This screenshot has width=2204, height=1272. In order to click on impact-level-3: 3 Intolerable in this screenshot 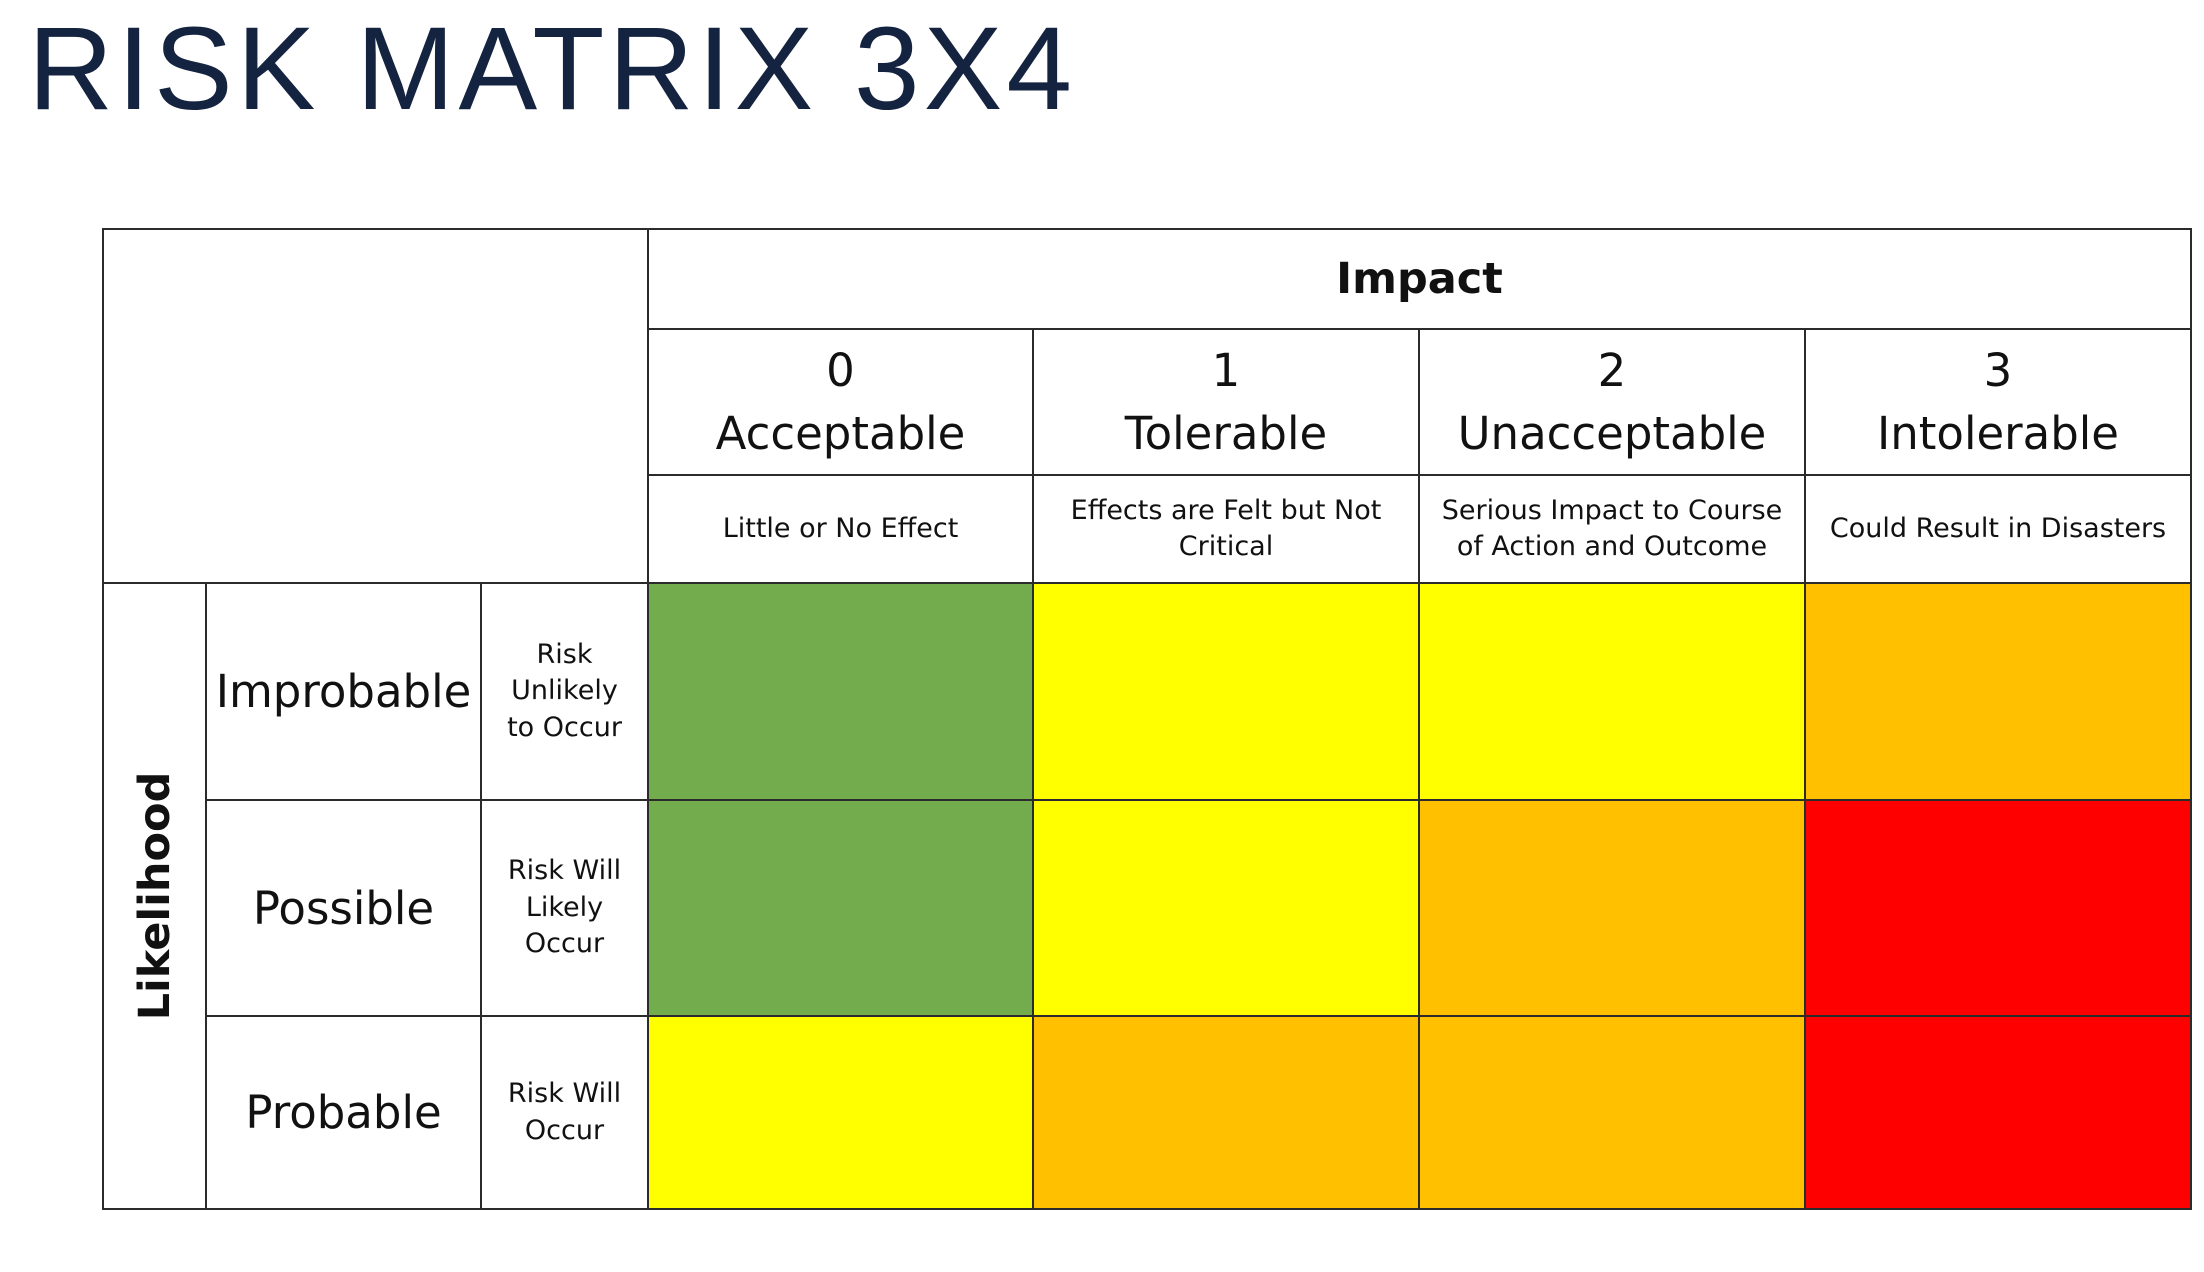, I will do `click(1998, 402)`.